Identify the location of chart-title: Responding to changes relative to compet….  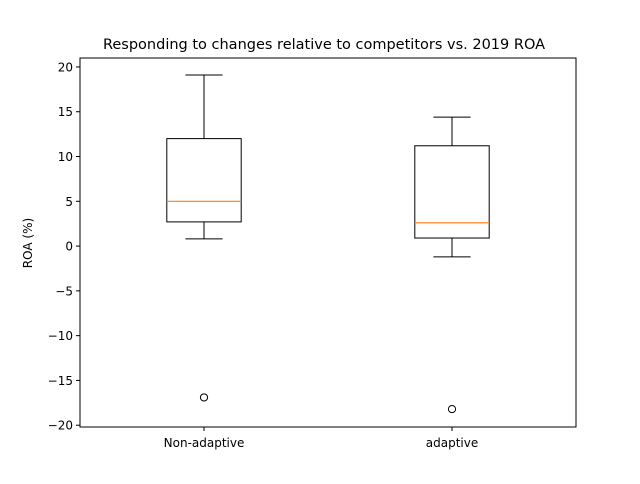
(324, 45).